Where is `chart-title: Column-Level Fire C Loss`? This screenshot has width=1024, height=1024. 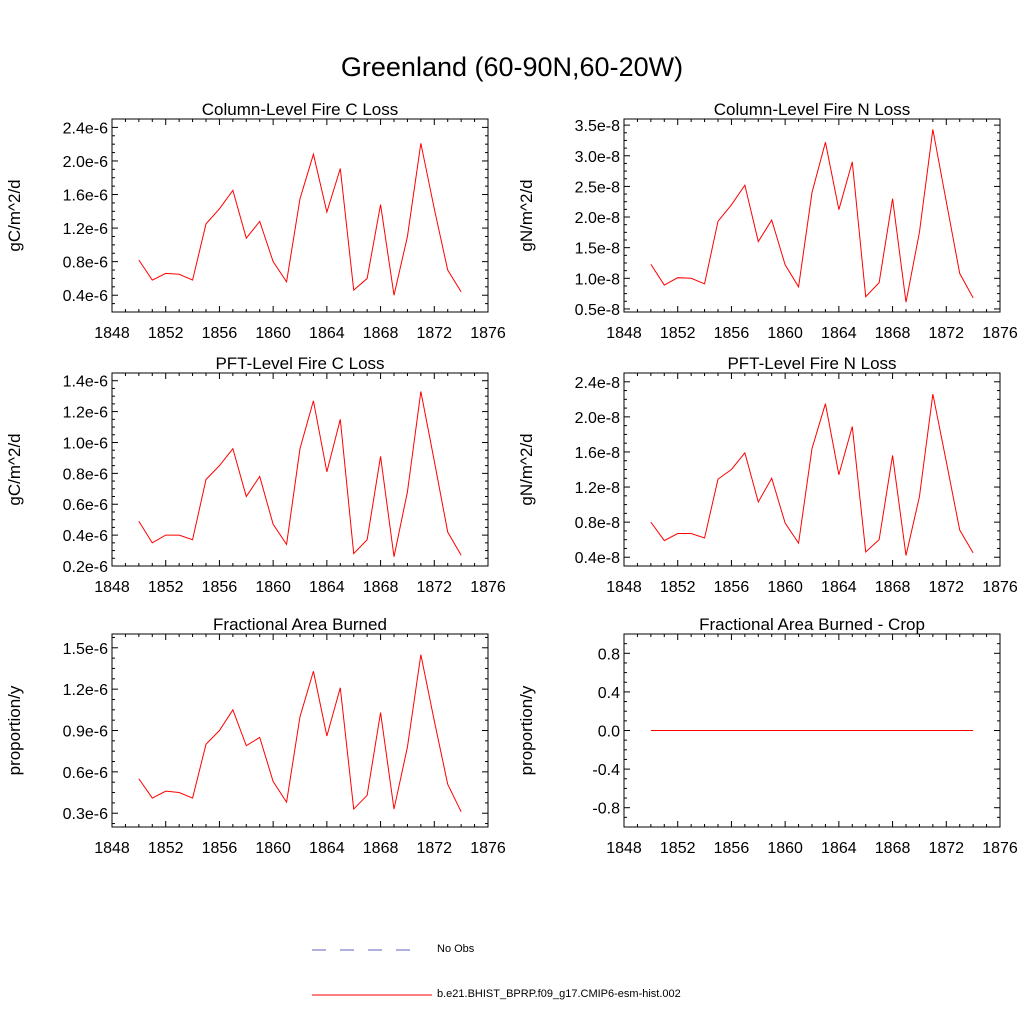 chart-title: Column-Level Fire C Loss is located at coordinates (300, 109).